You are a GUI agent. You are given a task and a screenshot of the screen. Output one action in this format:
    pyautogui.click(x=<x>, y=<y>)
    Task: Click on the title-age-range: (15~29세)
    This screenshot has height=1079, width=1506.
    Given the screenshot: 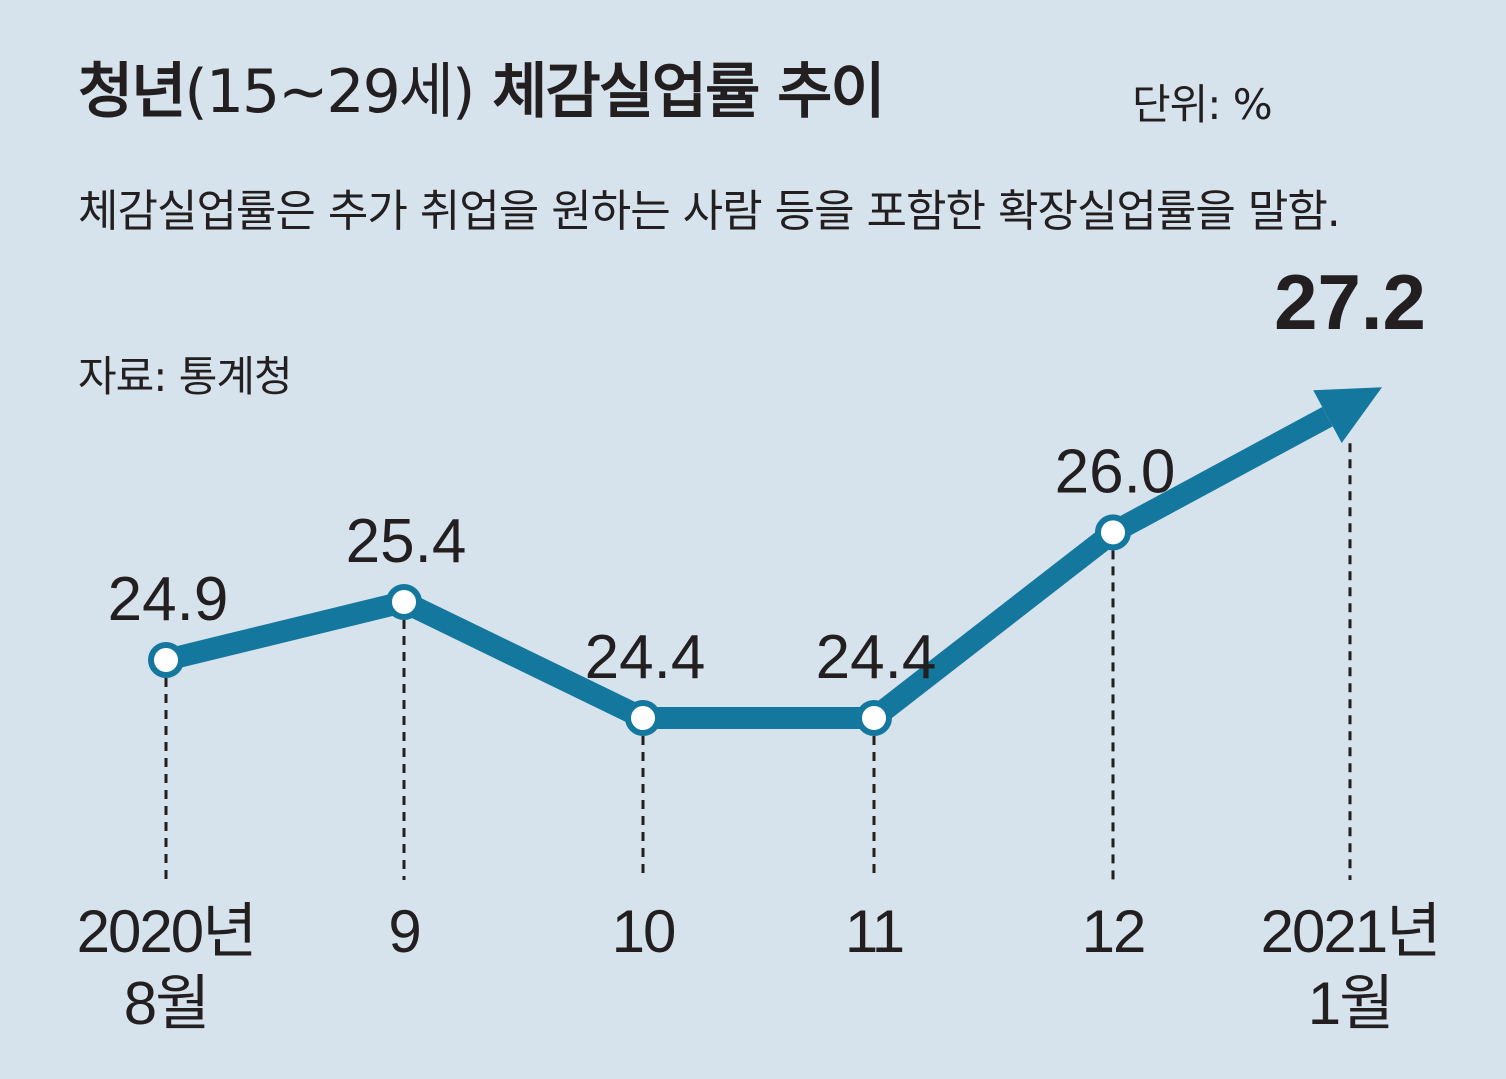 What is the action you would take?
    pyautogui.click(x=329, y=92)
    